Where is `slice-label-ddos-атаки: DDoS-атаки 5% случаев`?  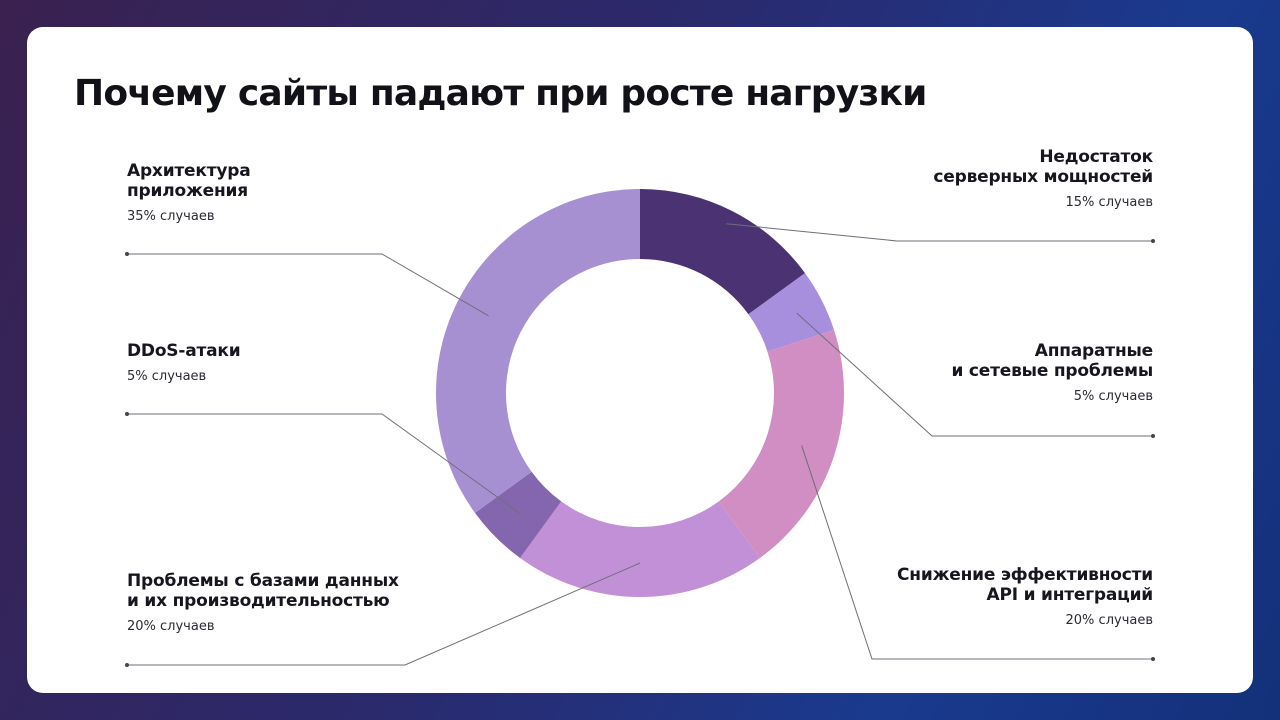
slice-label-ddos-атаки: DDoS-атаки 5% случаев is located at coordinates (287, 362).